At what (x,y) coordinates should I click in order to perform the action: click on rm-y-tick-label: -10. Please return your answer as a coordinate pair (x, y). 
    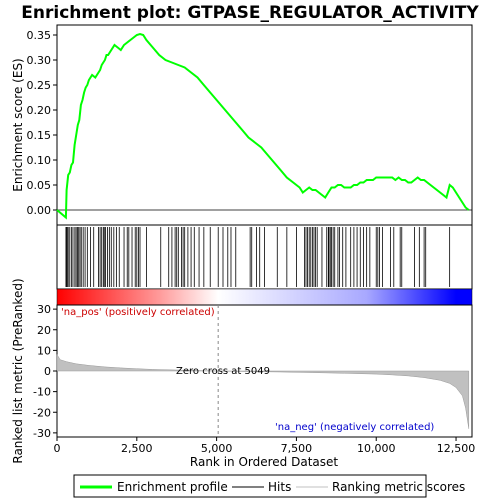
    Looking at the image, I should click on (42, 392).